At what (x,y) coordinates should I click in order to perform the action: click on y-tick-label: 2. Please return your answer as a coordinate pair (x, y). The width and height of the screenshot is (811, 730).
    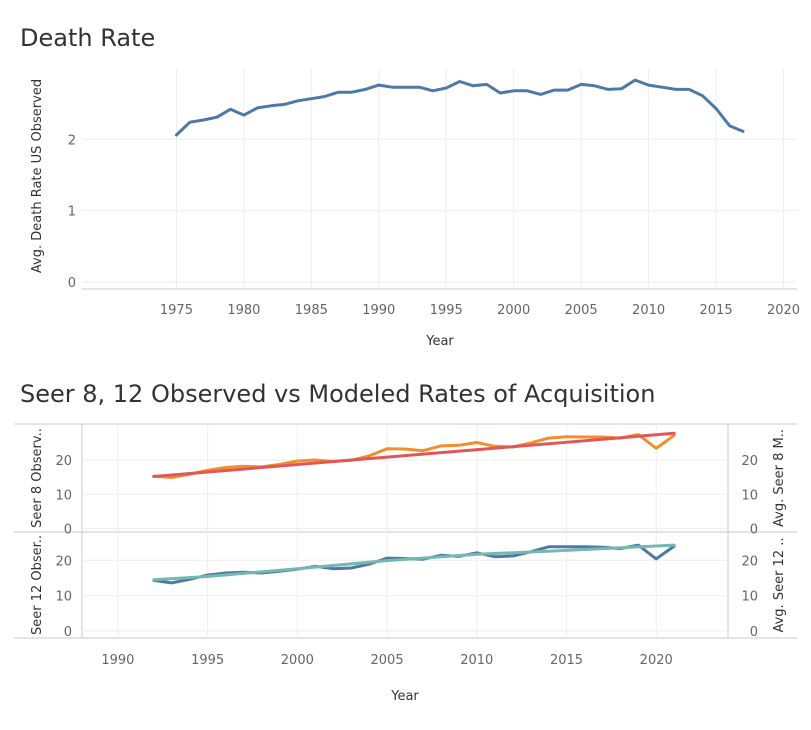
    Looking at the image, I should click on (72, 140).